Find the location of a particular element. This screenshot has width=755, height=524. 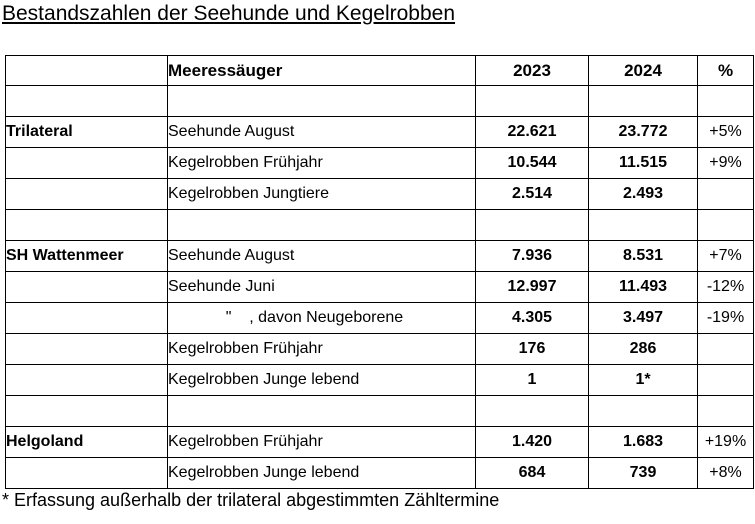

header-2024-cell: 2024 is located at coordinates (643, 70).